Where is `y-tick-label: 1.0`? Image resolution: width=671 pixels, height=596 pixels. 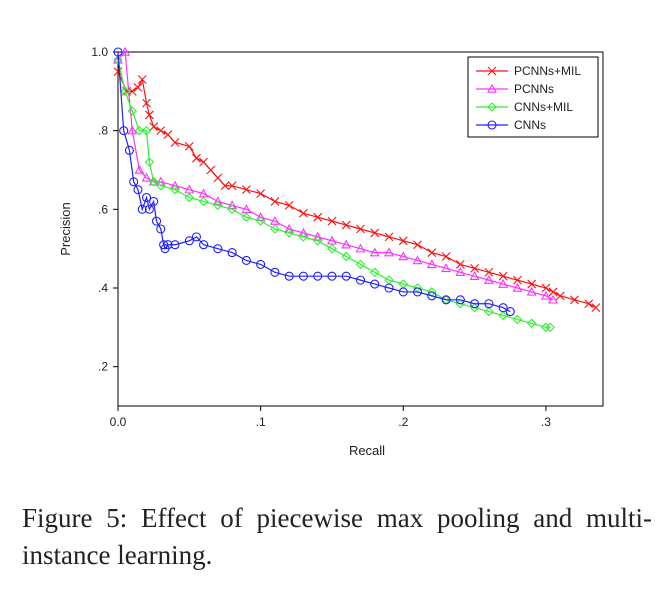 y-tick-label: 1.0 is located at coordinates (99, 52).